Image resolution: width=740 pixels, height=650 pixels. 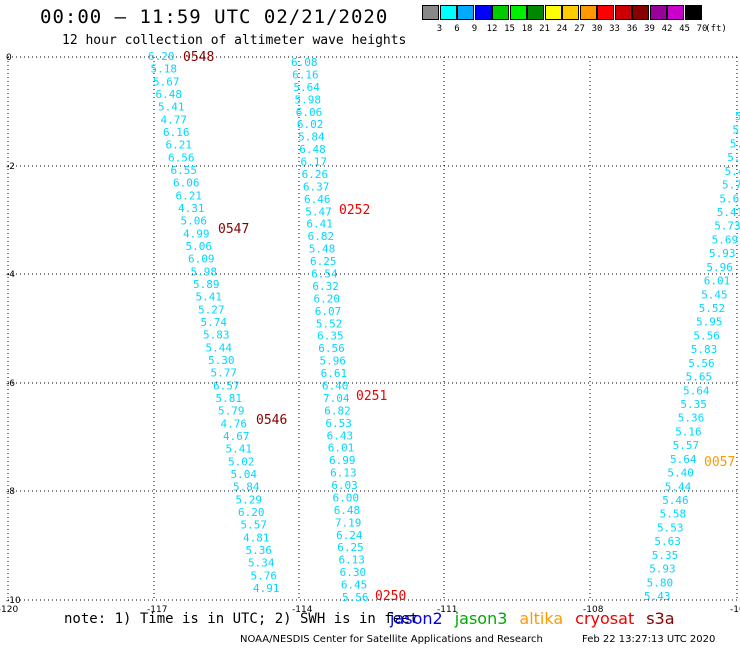 I want to click on wave-height-value: 6.24, so click(x=349, y=535).